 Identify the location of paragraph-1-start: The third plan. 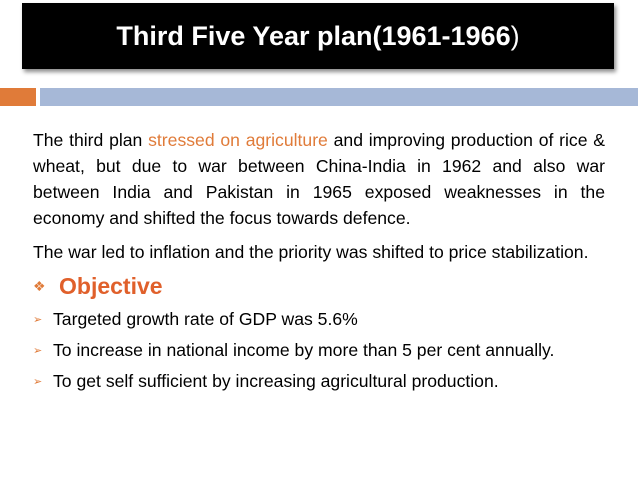
(91, 140).